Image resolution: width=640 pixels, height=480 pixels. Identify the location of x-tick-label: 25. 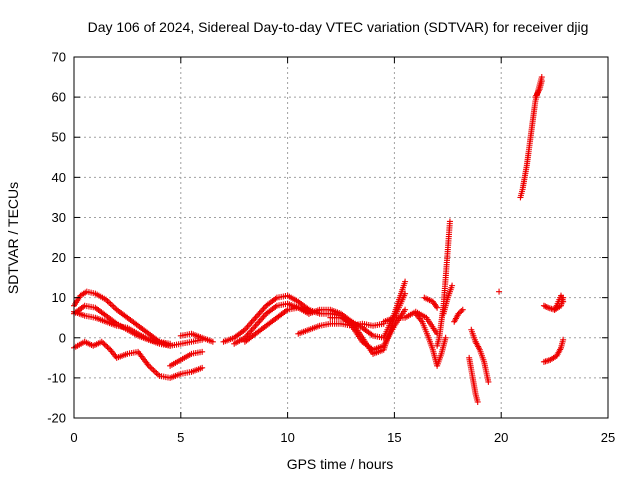
(608, 437).